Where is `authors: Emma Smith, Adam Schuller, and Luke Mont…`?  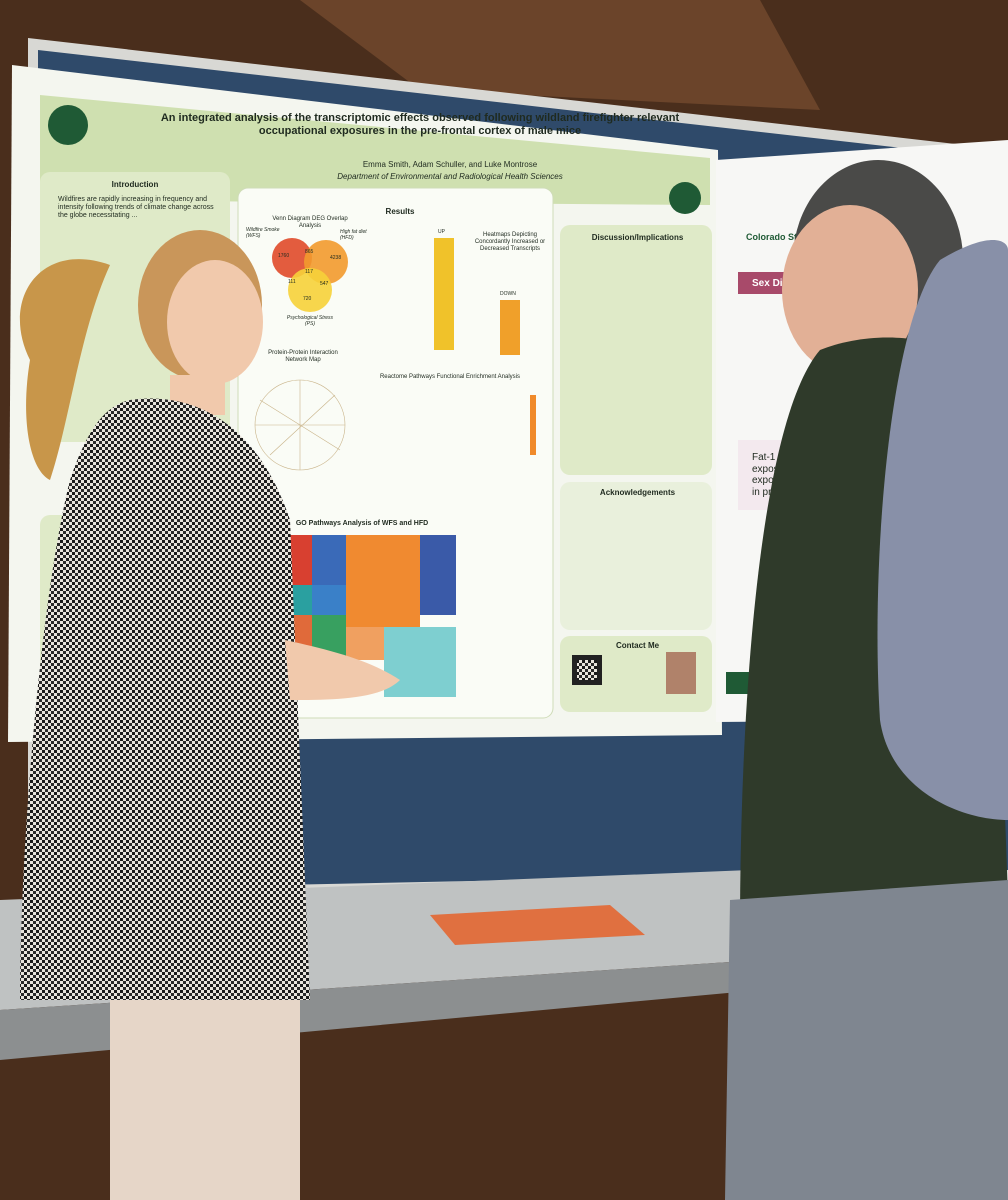
authors: Emma Smith, Adam Schuller, and Luke Mont… is located at coordinates (450, 164).